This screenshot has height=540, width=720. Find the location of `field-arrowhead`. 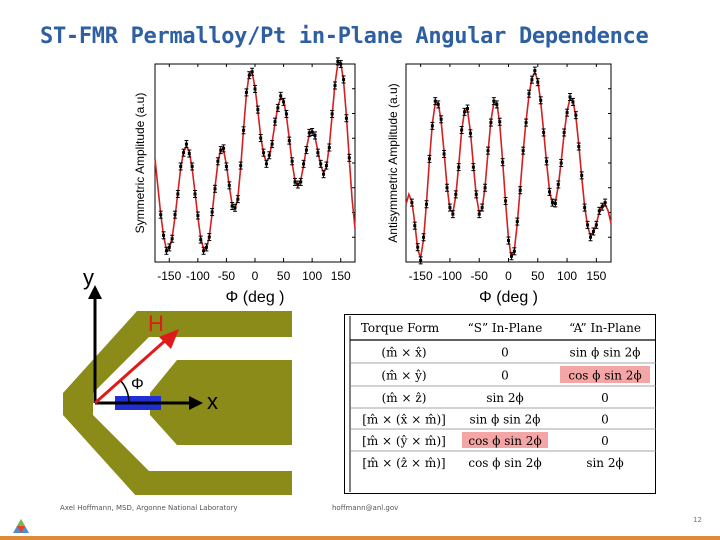

field-arrowhead is located at coordinates (169, 339).